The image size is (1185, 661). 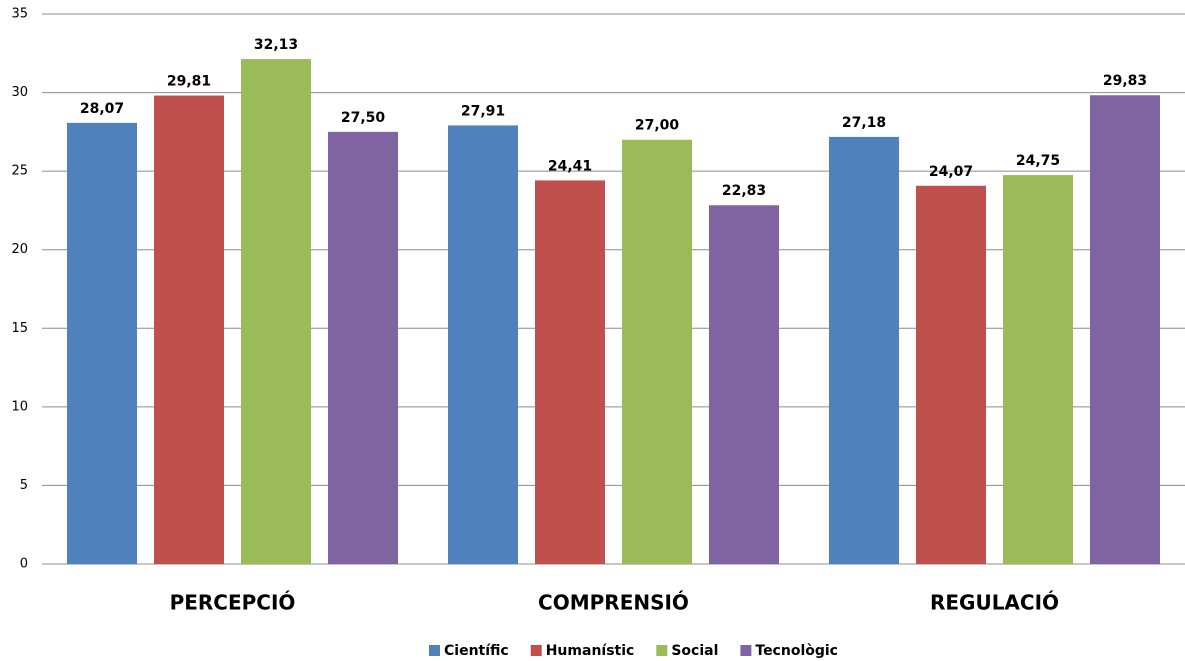 I want to click on x-tick-label: REGULACIÓ, so click(x=994, y=603).